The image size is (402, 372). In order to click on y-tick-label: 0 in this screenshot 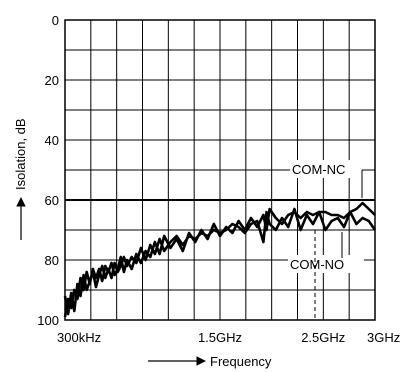, I will do `click(55, 20)`.